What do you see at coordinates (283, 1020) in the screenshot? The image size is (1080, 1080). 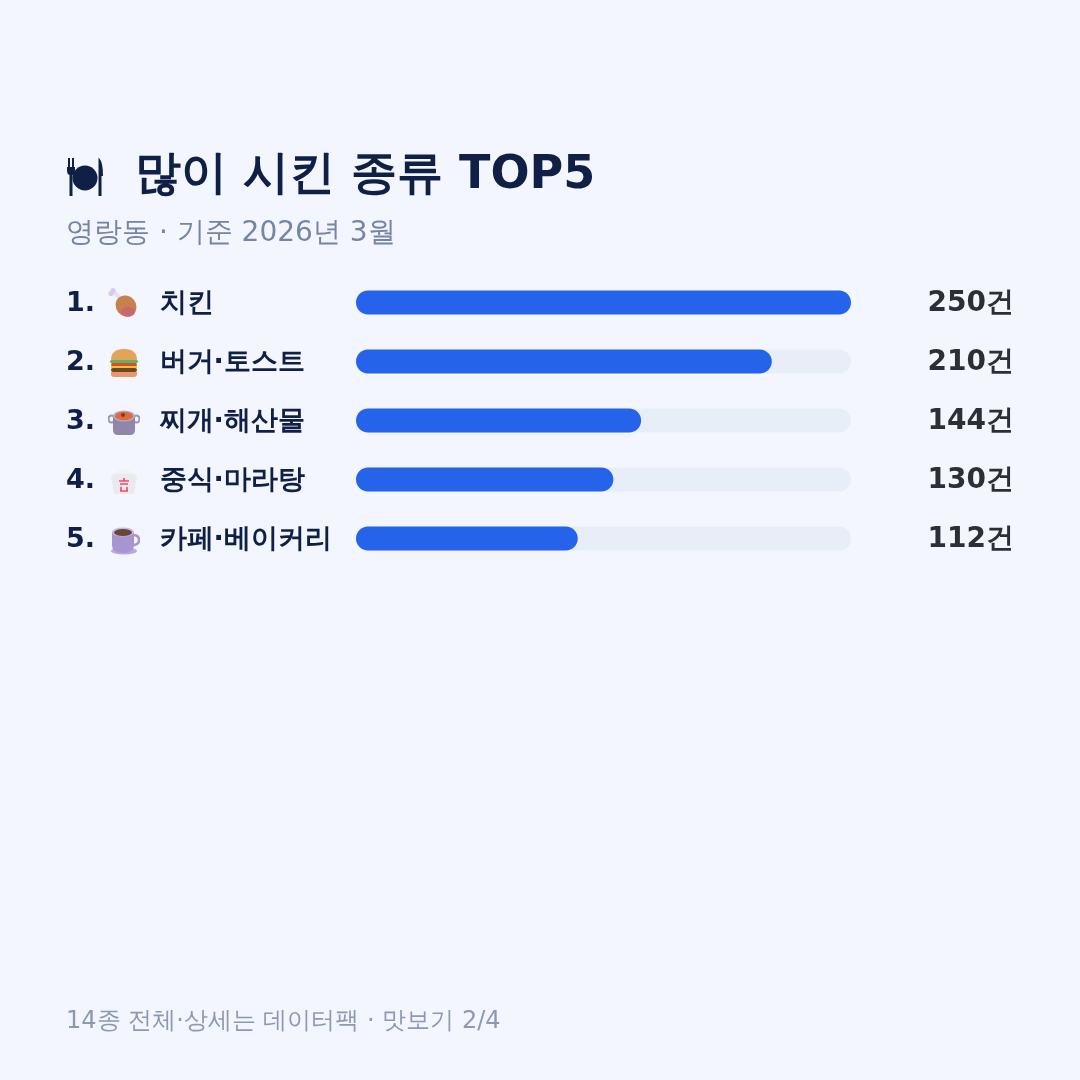 I see `text: 14종 전체·상세는 데이터팩 · 맛보기 2/4` at bounding box center [283, 1020].